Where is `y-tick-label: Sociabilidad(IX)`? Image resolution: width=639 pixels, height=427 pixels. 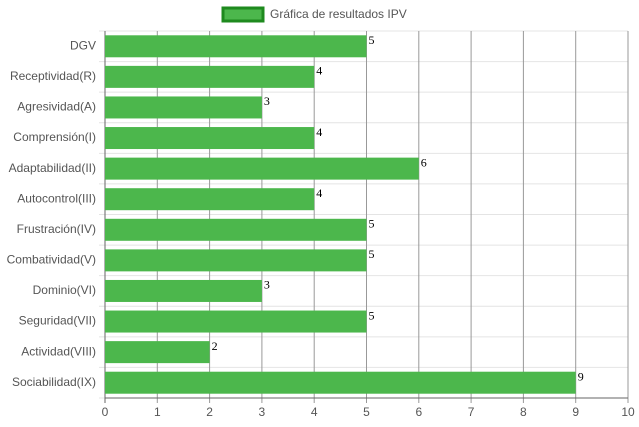 y-tick-label: Sociabilidad(IX) is located at coordinates (54, 382).